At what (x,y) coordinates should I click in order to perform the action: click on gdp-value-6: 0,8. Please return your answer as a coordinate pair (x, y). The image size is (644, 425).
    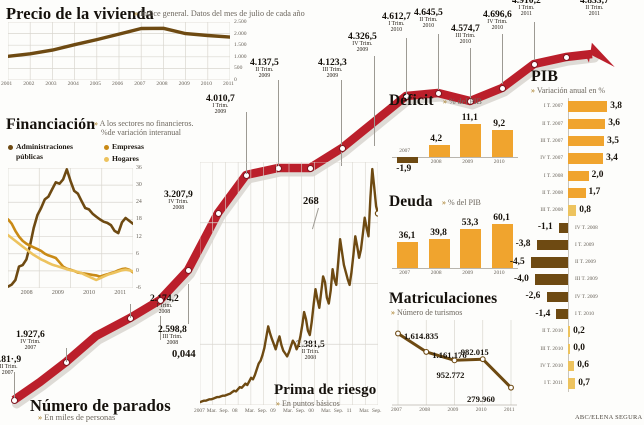
    Looking at the image, I should click on (585, 209).